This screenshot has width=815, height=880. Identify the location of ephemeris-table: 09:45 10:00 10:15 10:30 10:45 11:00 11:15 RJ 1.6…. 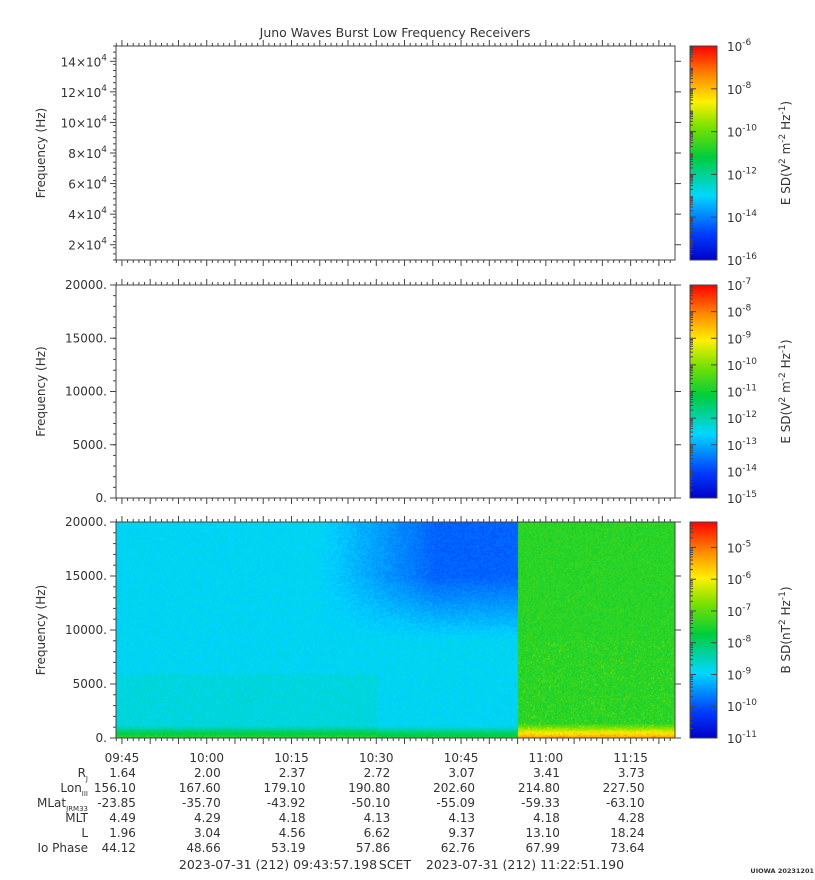
(342, 803).